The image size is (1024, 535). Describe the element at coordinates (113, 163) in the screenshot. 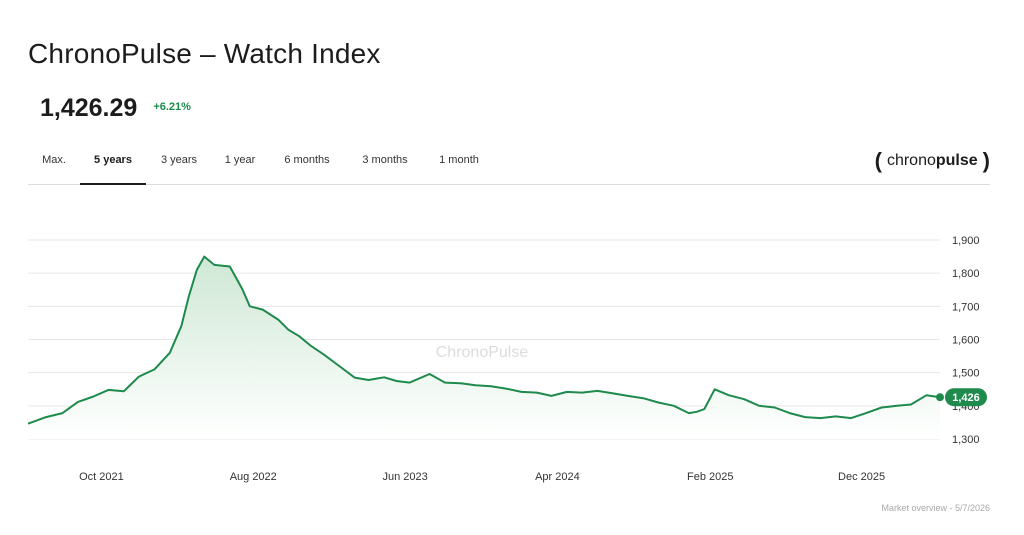

I see `tab-5-years: 5 years` at that location.